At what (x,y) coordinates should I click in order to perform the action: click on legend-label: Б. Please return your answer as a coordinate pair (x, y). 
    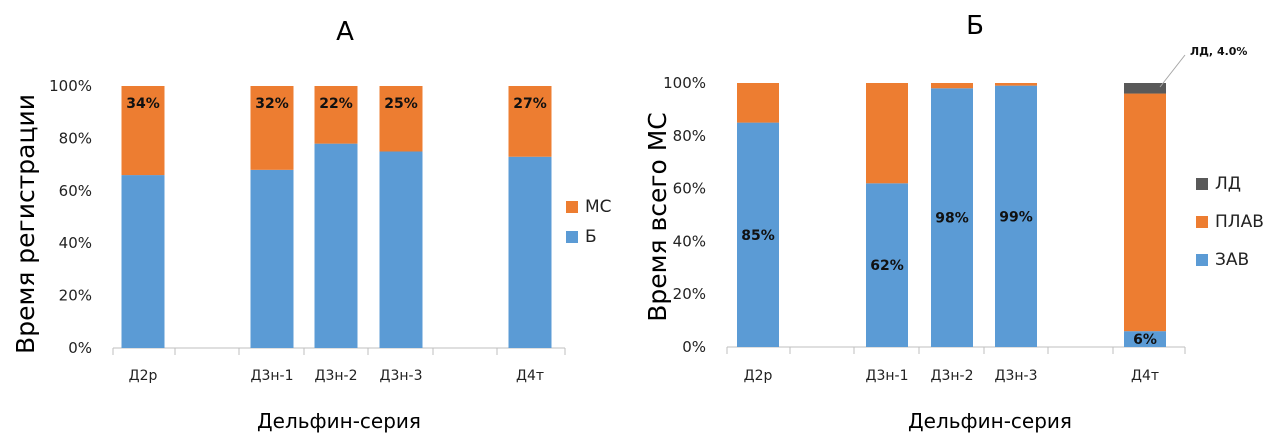
    Looking at the image, I should click on (591, 237).